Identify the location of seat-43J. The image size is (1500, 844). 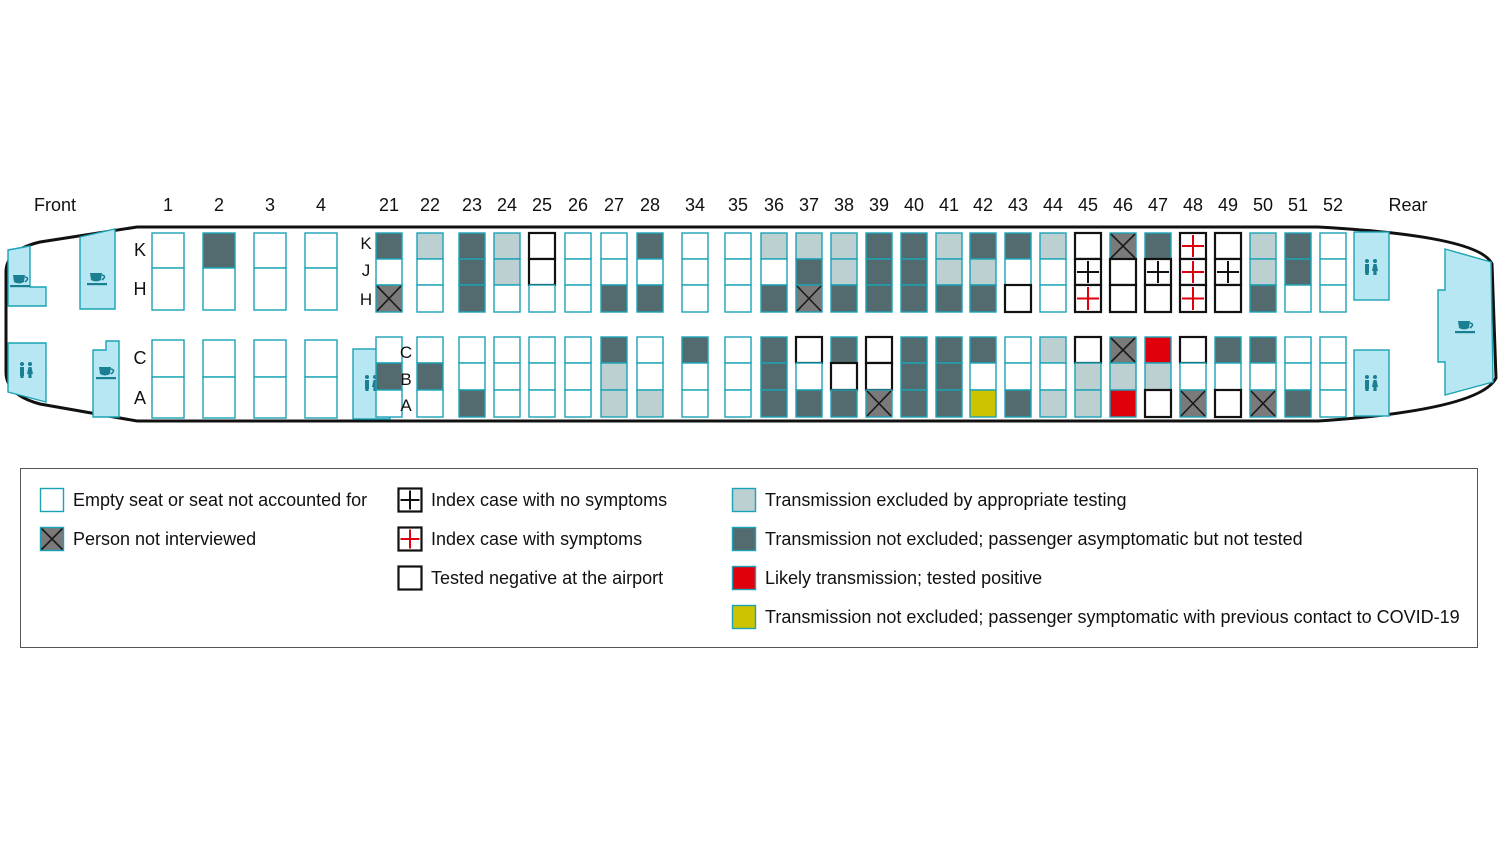
(1018, 272).